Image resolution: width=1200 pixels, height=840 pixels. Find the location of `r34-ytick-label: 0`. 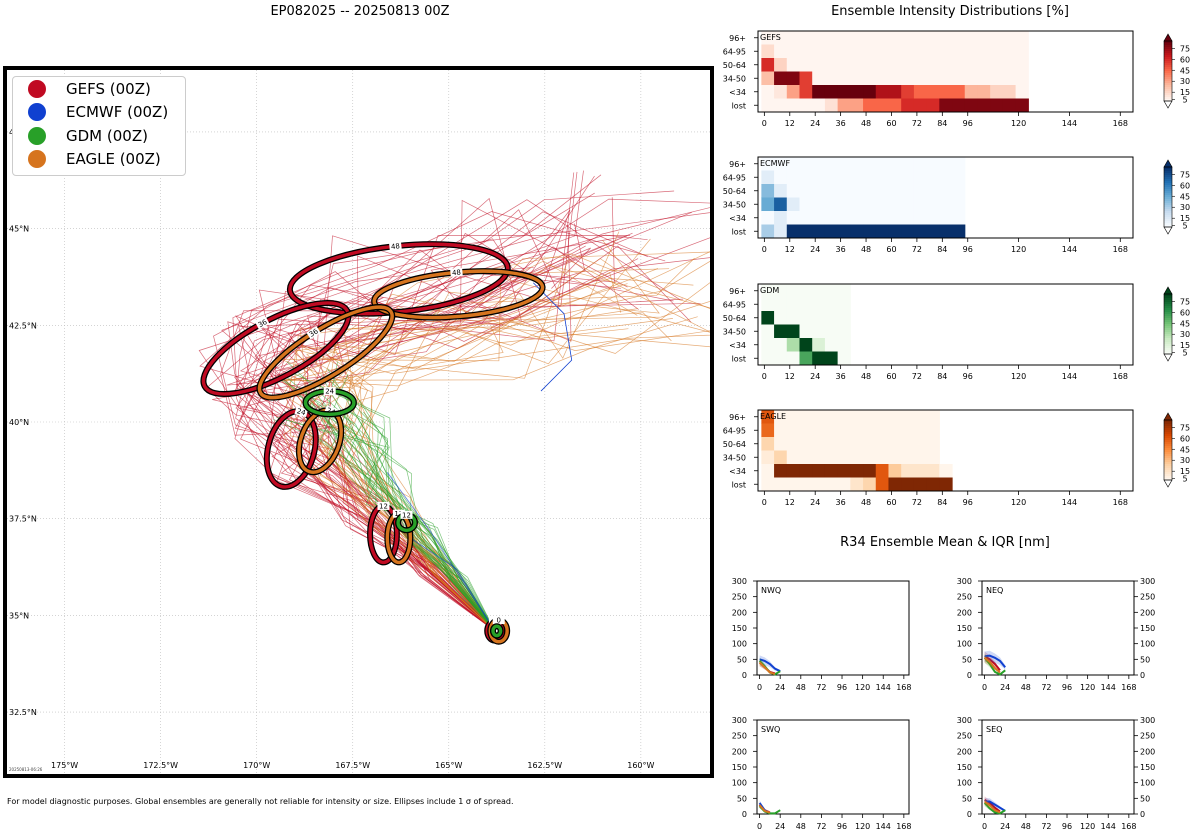

r34-ytick-label: 0 is located at coordinates (744, 675).